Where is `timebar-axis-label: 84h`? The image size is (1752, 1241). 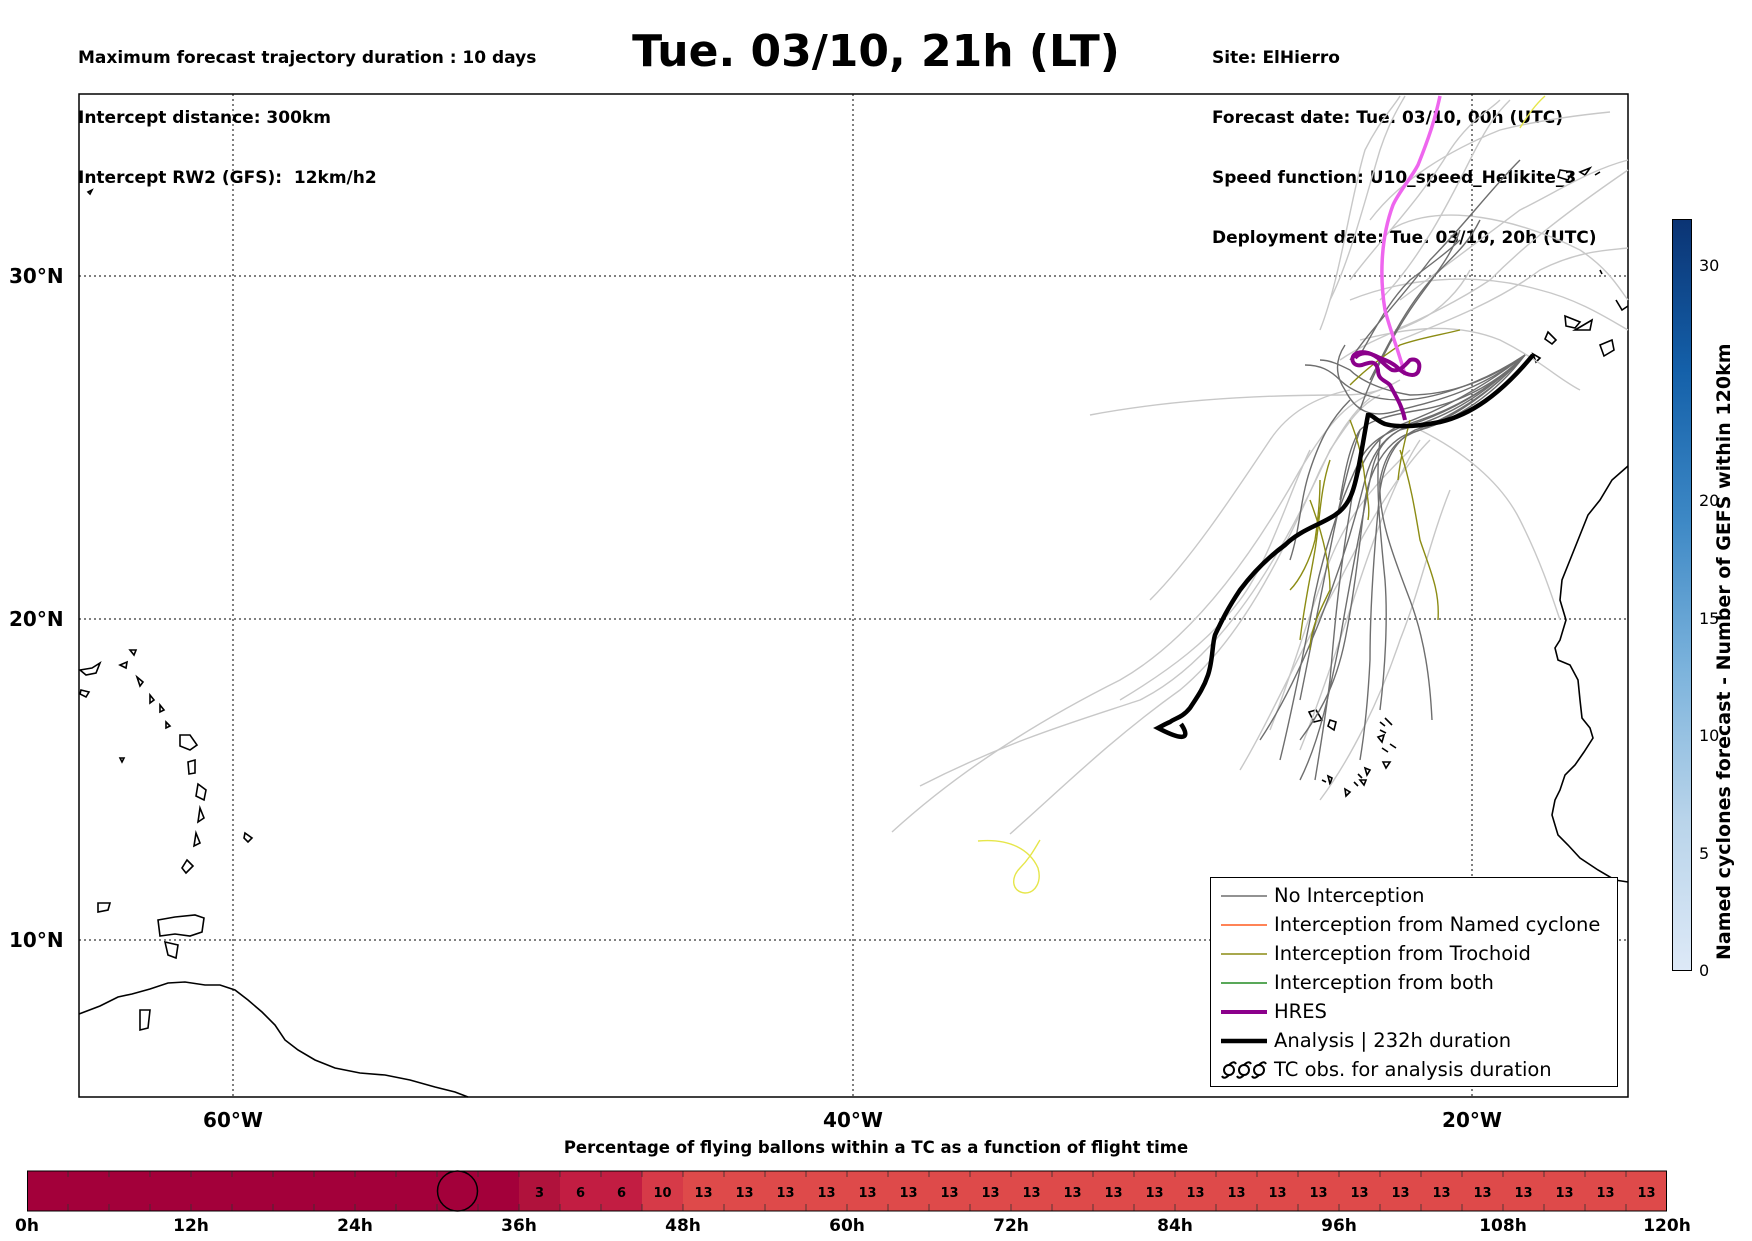
timebar-axis-label: 84h is located at coordinates (1175, 1226).